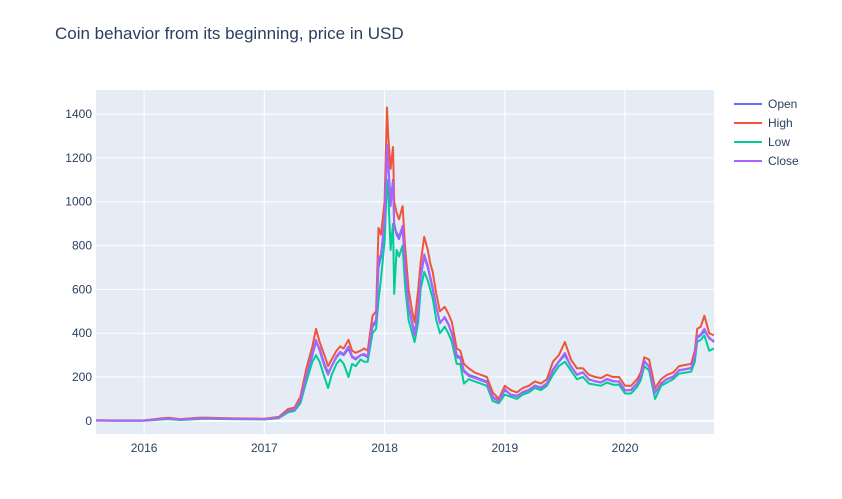 This screenshot has height=499, width=842. I want to click on legend-item-close: Close, so click(766, 161).